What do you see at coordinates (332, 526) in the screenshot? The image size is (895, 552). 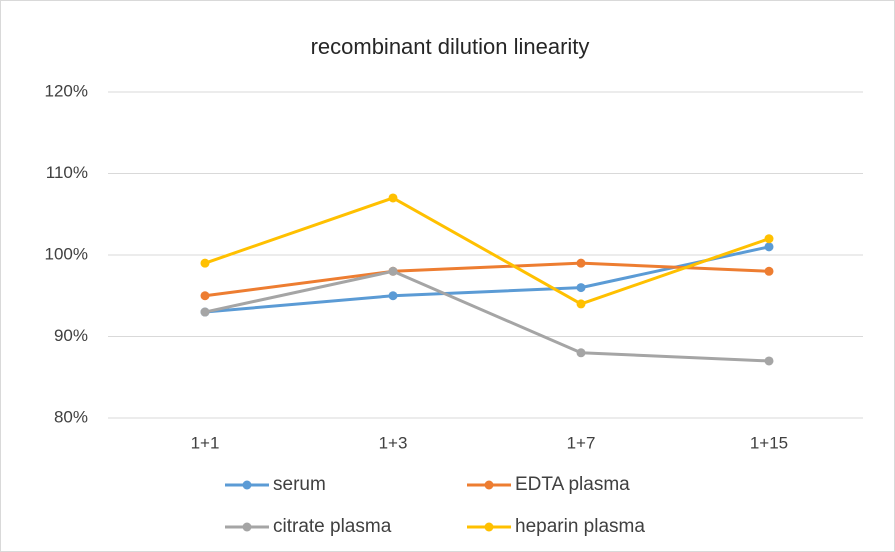 I see `legend-label: citrate plasma` at bounding box center [332, 526].